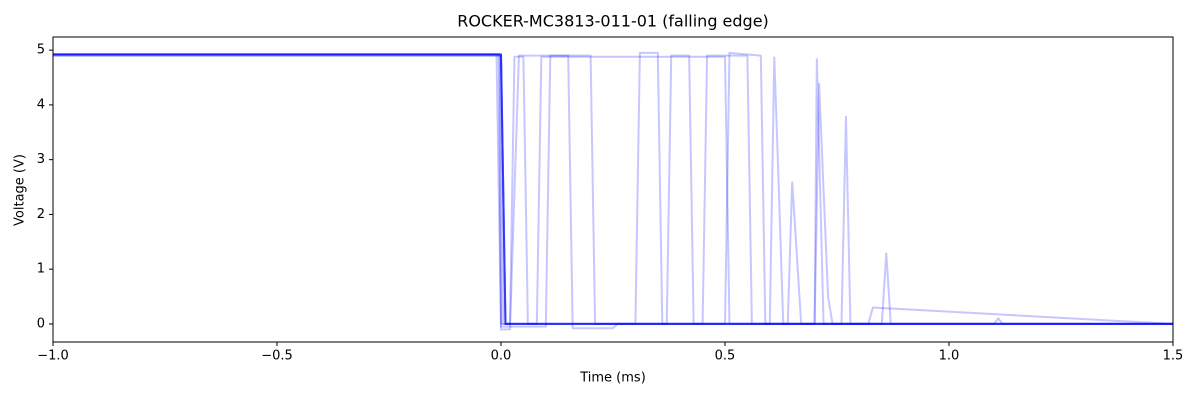  Describe the element at coordinates (277, 356) in the screenshot. I see `x-tick-label: −0.5` at that location.